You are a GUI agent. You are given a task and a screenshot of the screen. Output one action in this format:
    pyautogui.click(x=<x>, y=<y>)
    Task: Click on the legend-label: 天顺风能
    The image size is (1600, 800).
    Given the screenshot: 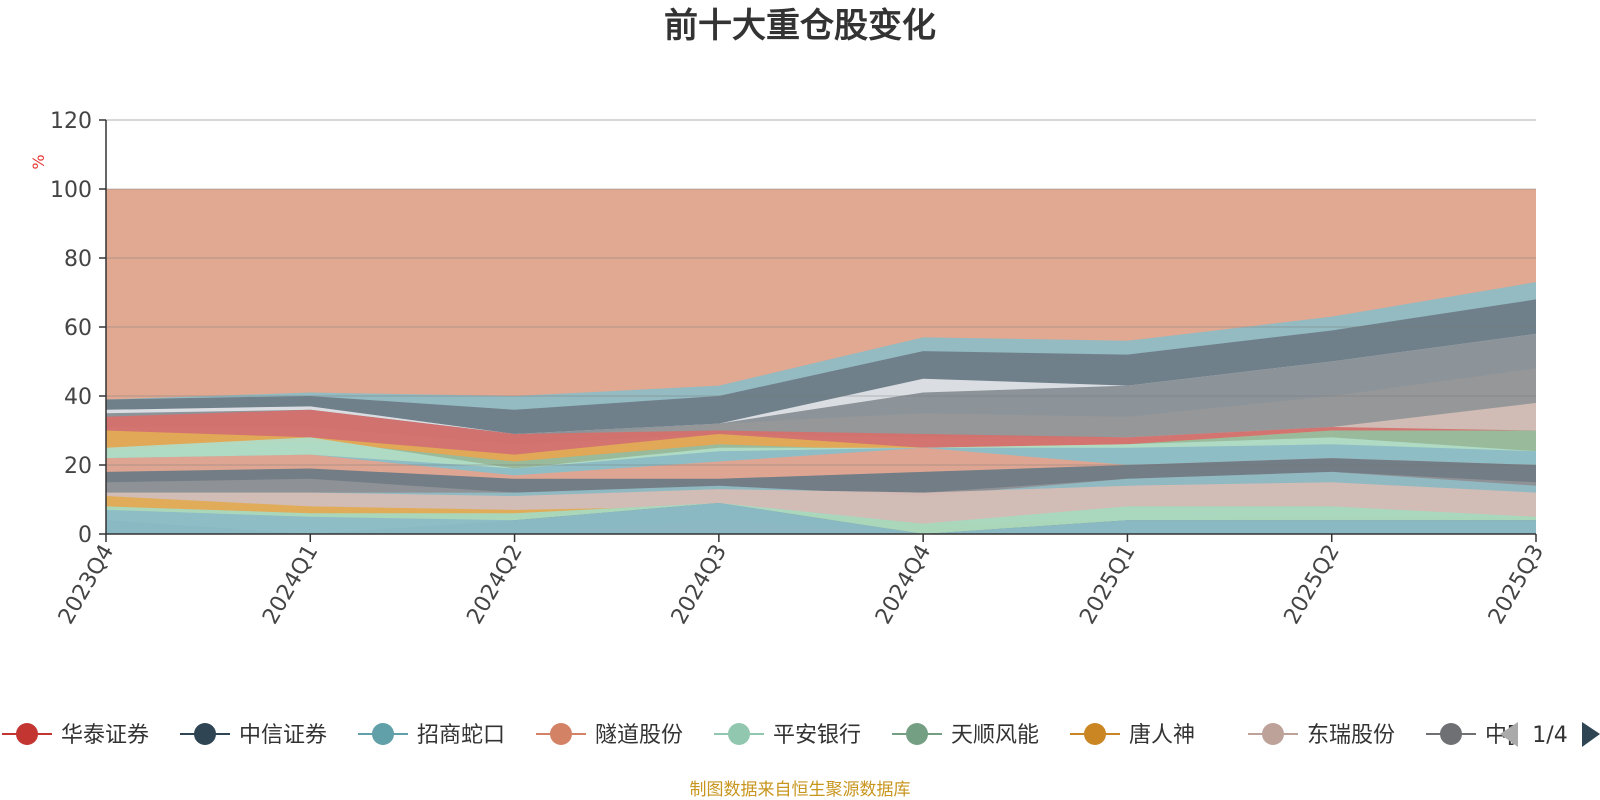 What is the action you would take?
    pyautogui.click(x=995, y=735)
    